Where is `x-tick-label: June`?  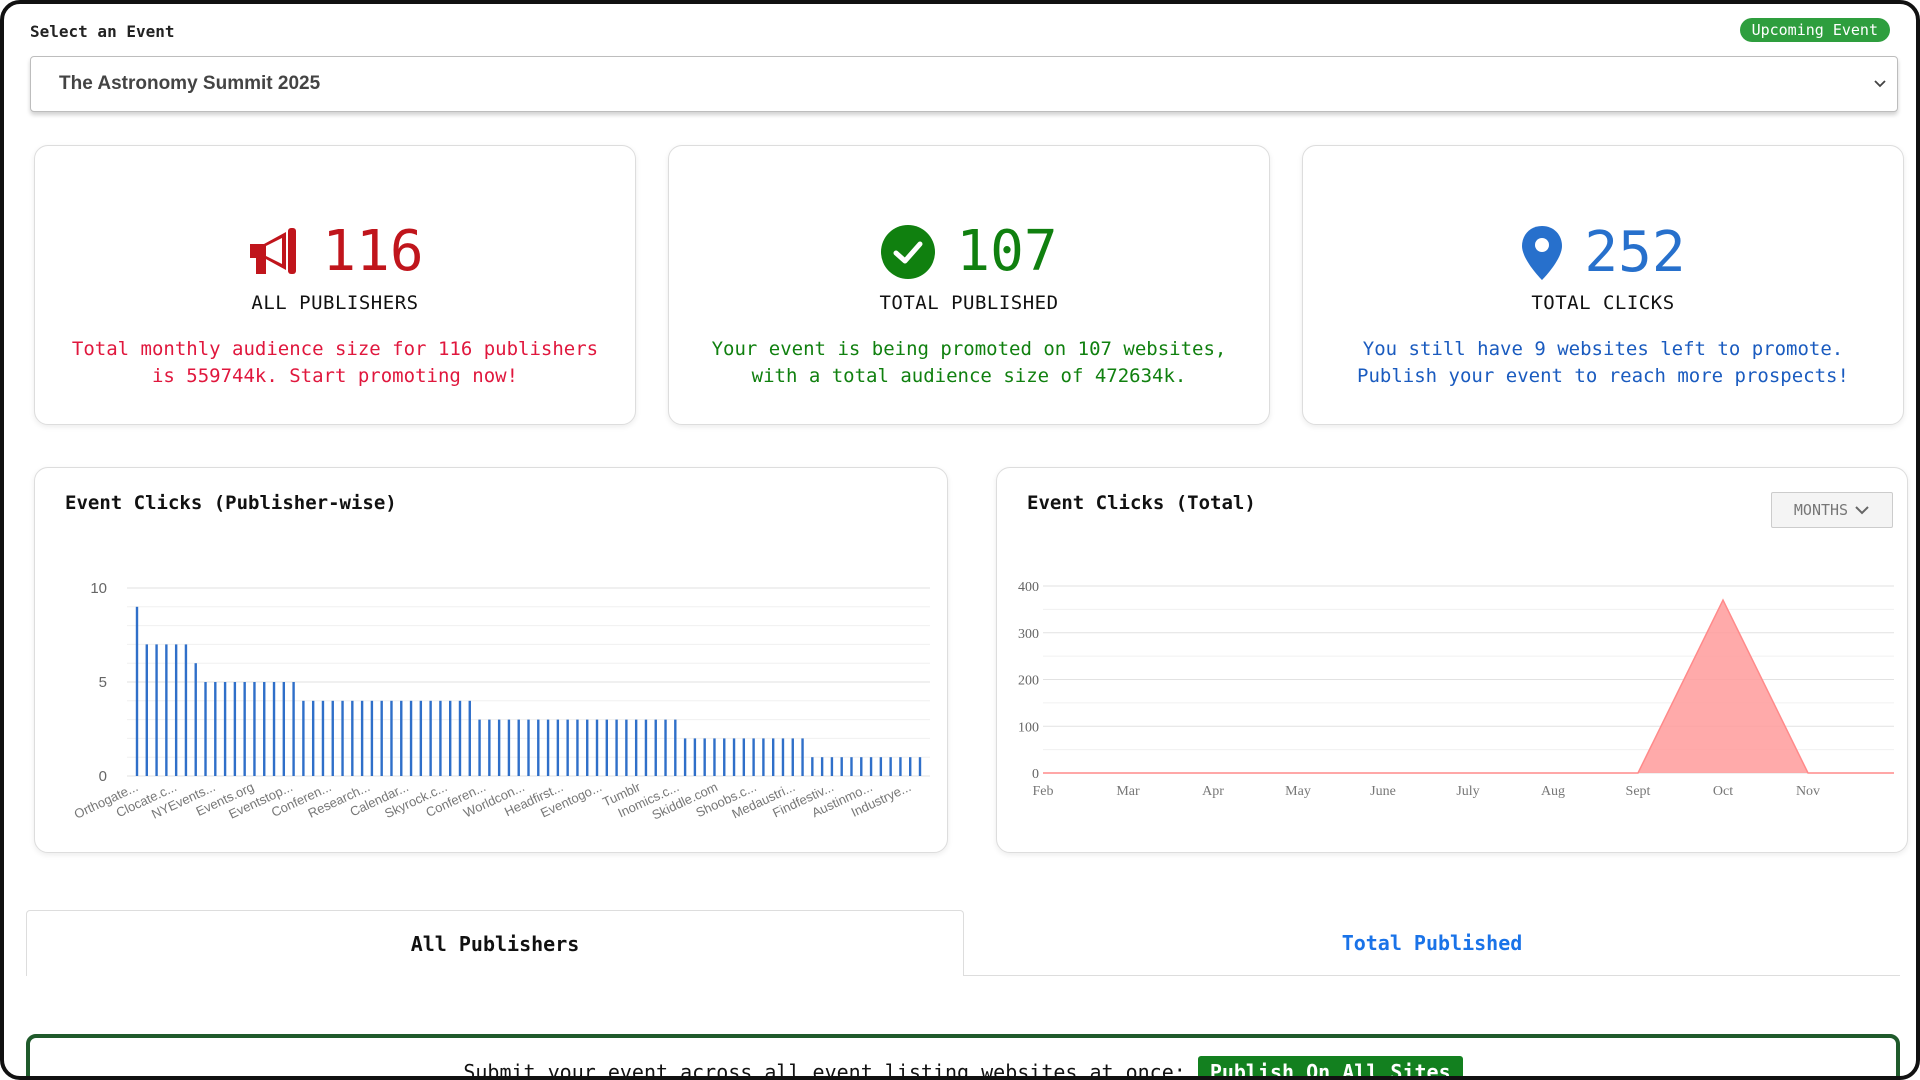
x-tick-label: June is located at coordinates (1383, 791).